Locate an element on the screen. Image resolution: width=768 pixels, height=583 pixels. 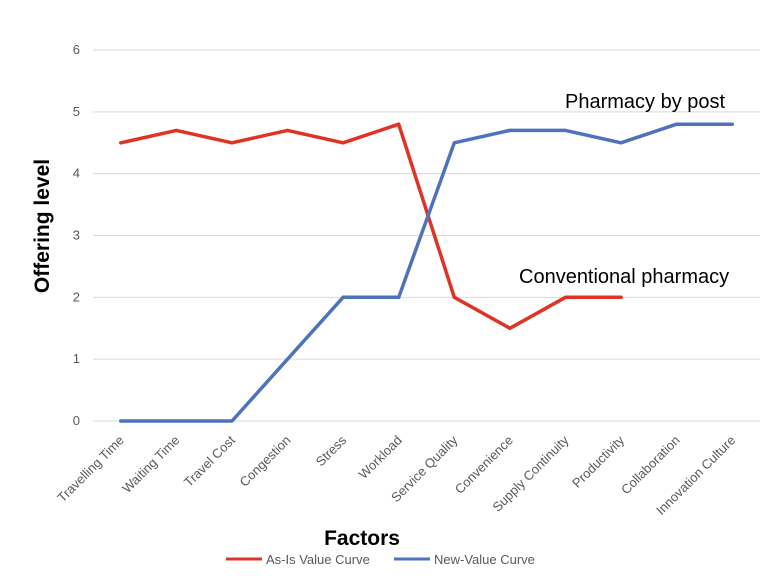
legend-label-as-is: As-Is Value Curve is located at coordinates (318, 559).